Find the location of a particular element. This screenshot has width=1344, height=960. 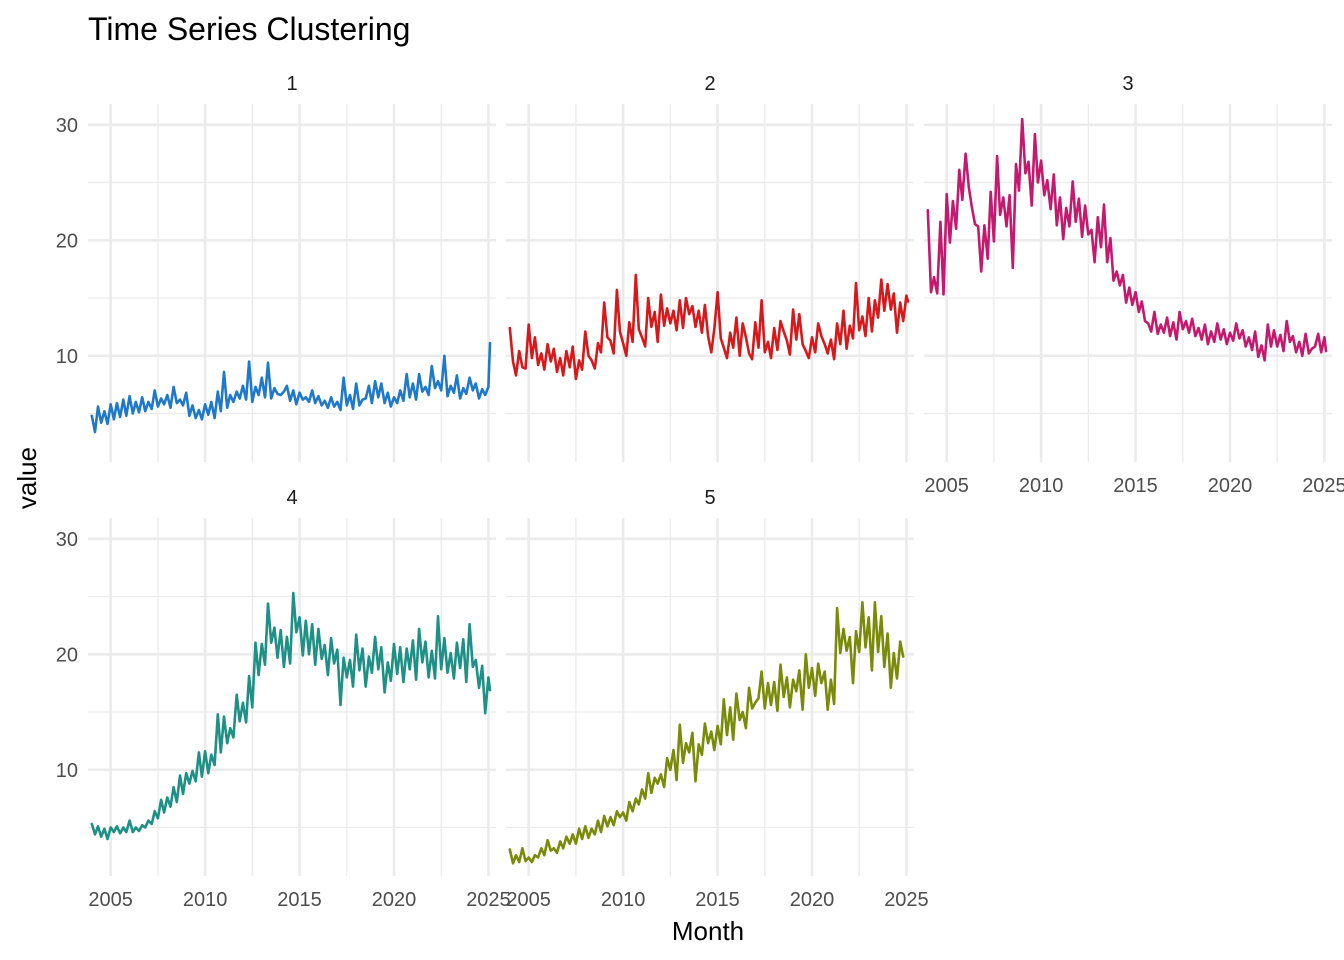

chart-title: Time Series Clustering is located at coordinates (249, 29).